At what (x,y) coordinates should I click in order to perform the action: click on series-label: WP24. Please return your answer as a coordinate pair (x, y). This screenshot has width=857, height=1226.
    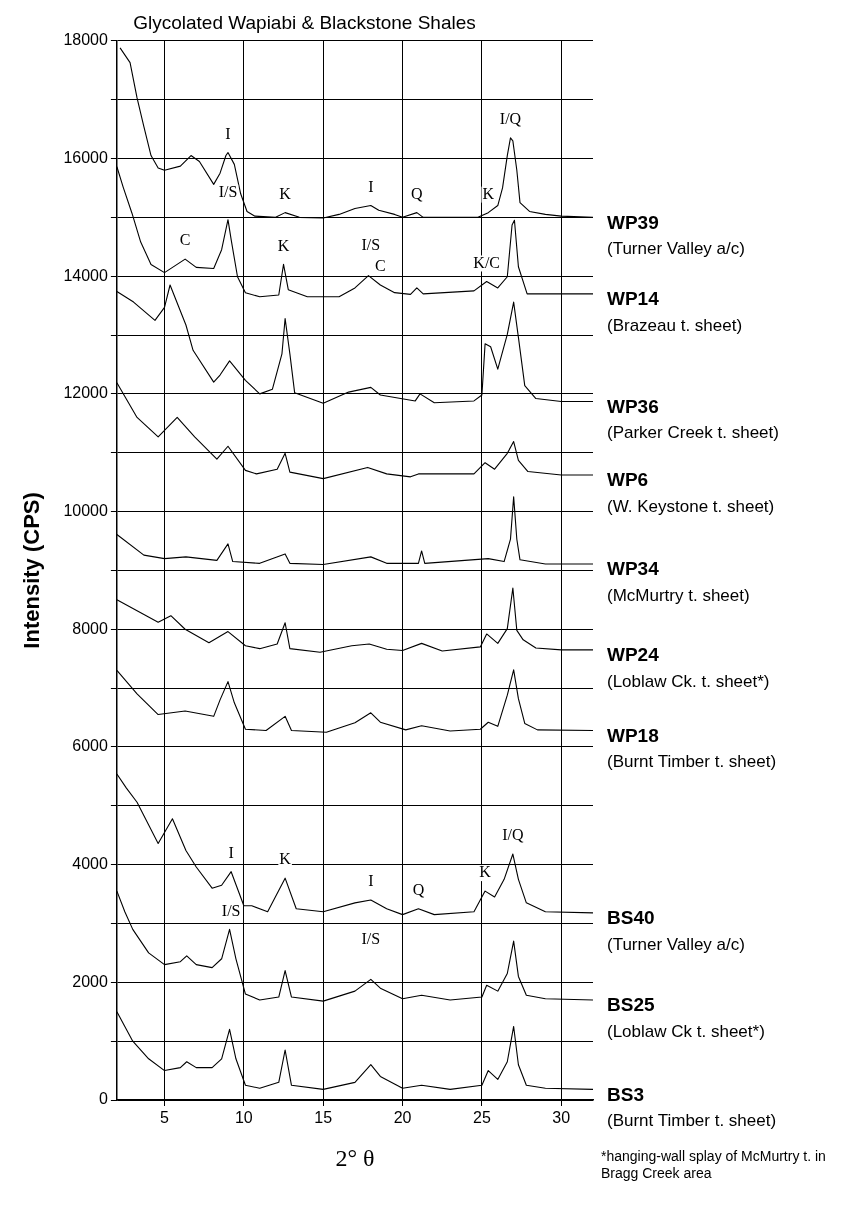
    Looking at the image, I should click on (633, 655).